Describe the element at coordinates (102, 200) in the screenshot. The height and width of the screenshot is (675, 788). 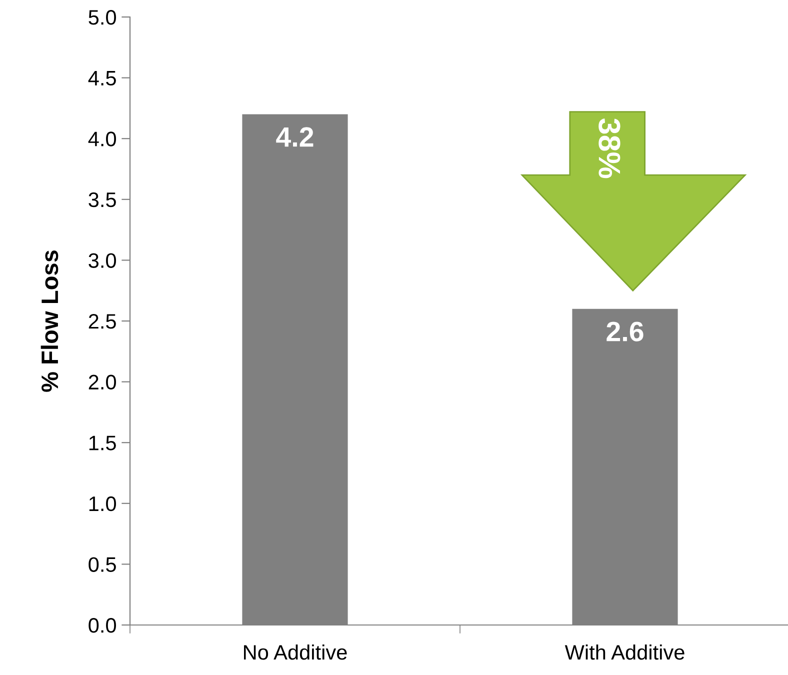
I see `y-tick-label: 3.5` at that location.